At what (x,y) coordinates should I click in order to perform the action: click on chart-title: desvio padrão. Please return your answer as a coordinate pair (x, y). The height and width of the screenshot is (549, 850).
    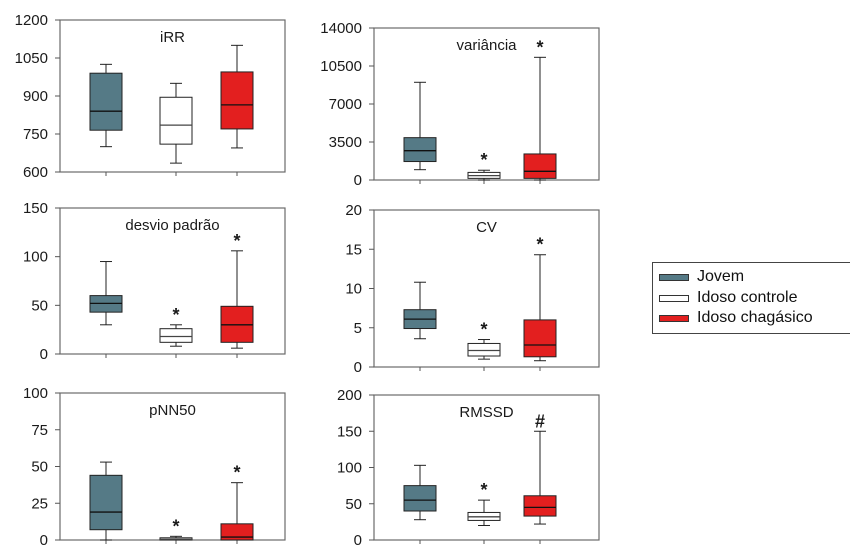
    Looking at the image, I should click on (172, 225).